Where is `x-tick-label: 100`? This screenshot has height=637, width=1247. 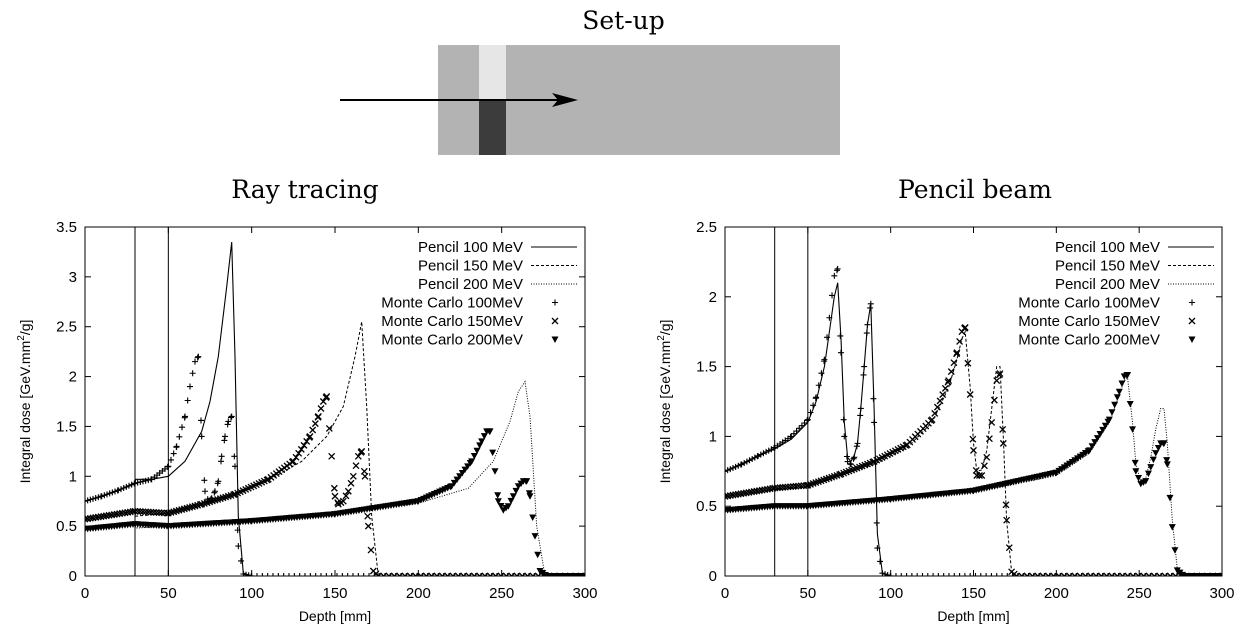 x-tick-label: 100 is located at coordinates (251, 593).